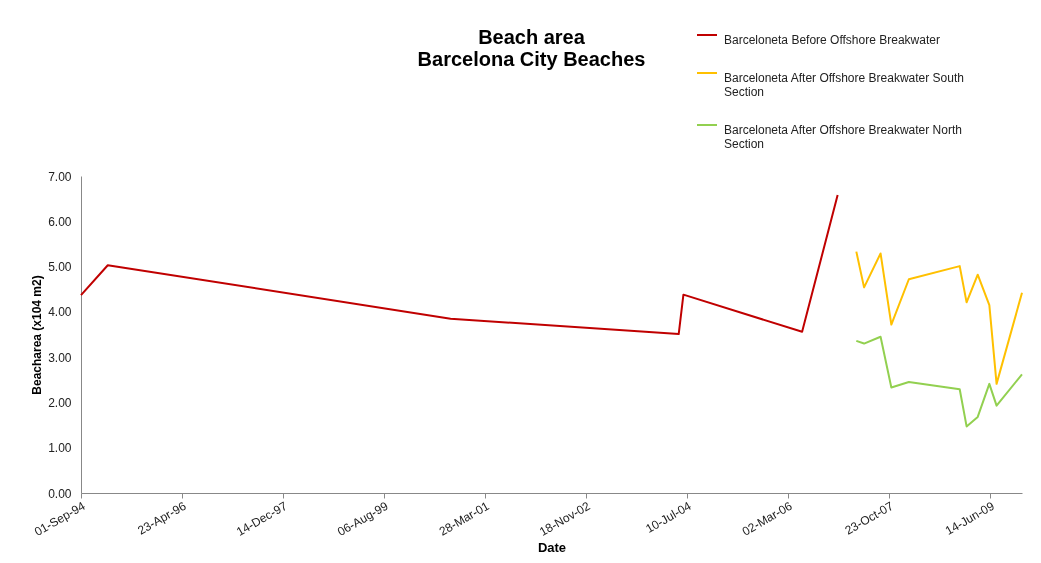 The width and height of the screenshot is (1041, 563). What do you see at coordinates (60, 493) in the screenshot?
I see `y-tick-label: 0.00` at bounding box center [60, 493].